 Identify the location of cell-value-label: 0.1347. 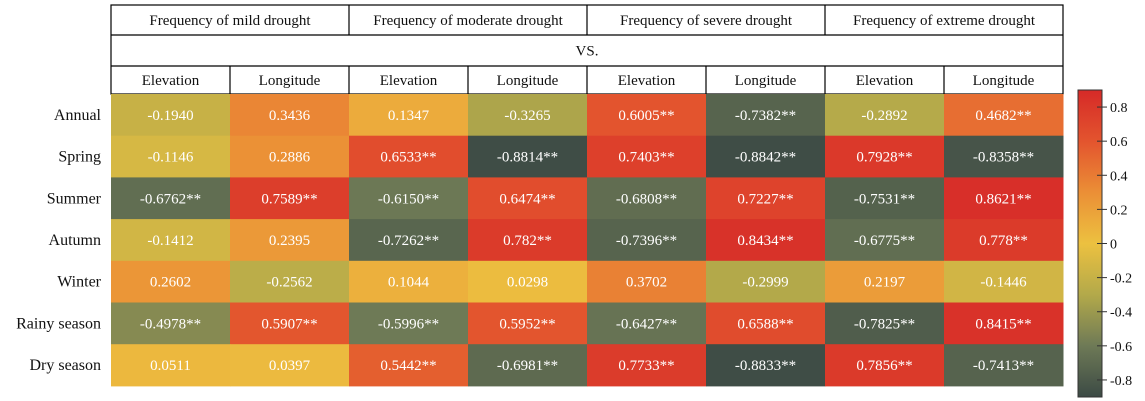
(409, 116).